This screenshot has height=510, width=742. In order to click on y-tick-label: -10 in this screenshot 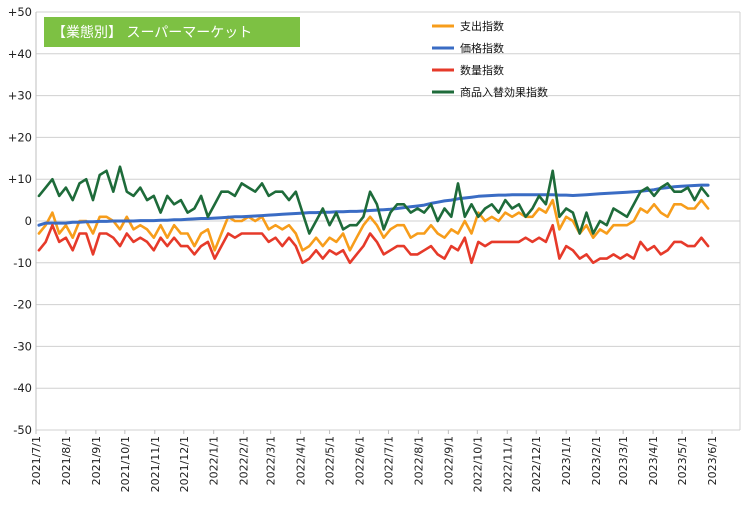, I will do `click(22, 263)`.